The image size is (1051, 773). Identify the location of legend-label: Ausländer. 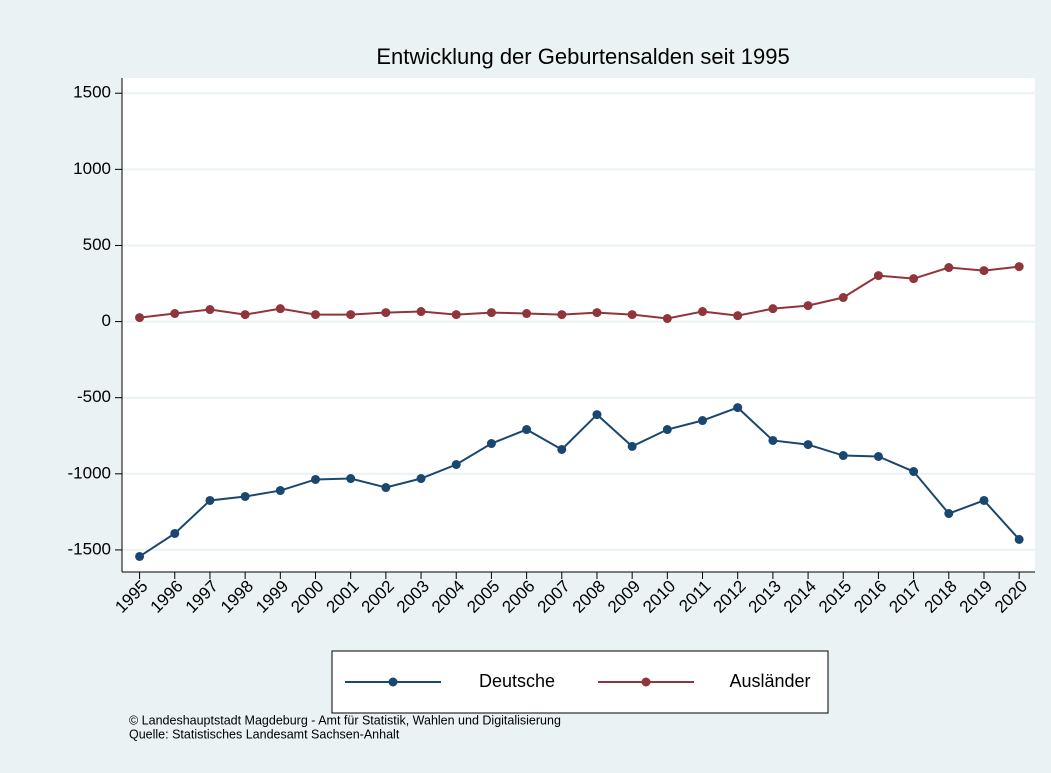
(769, 681).